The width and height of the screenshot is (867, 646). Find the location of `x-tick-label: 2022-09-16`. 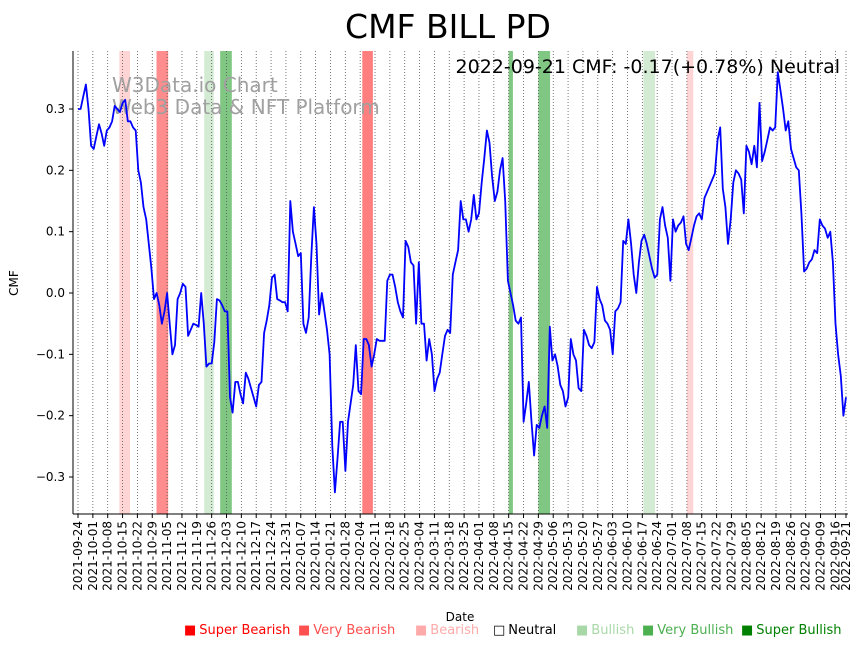

x-tick-label: 2022-09-16 is located at coordinates (835, 556).